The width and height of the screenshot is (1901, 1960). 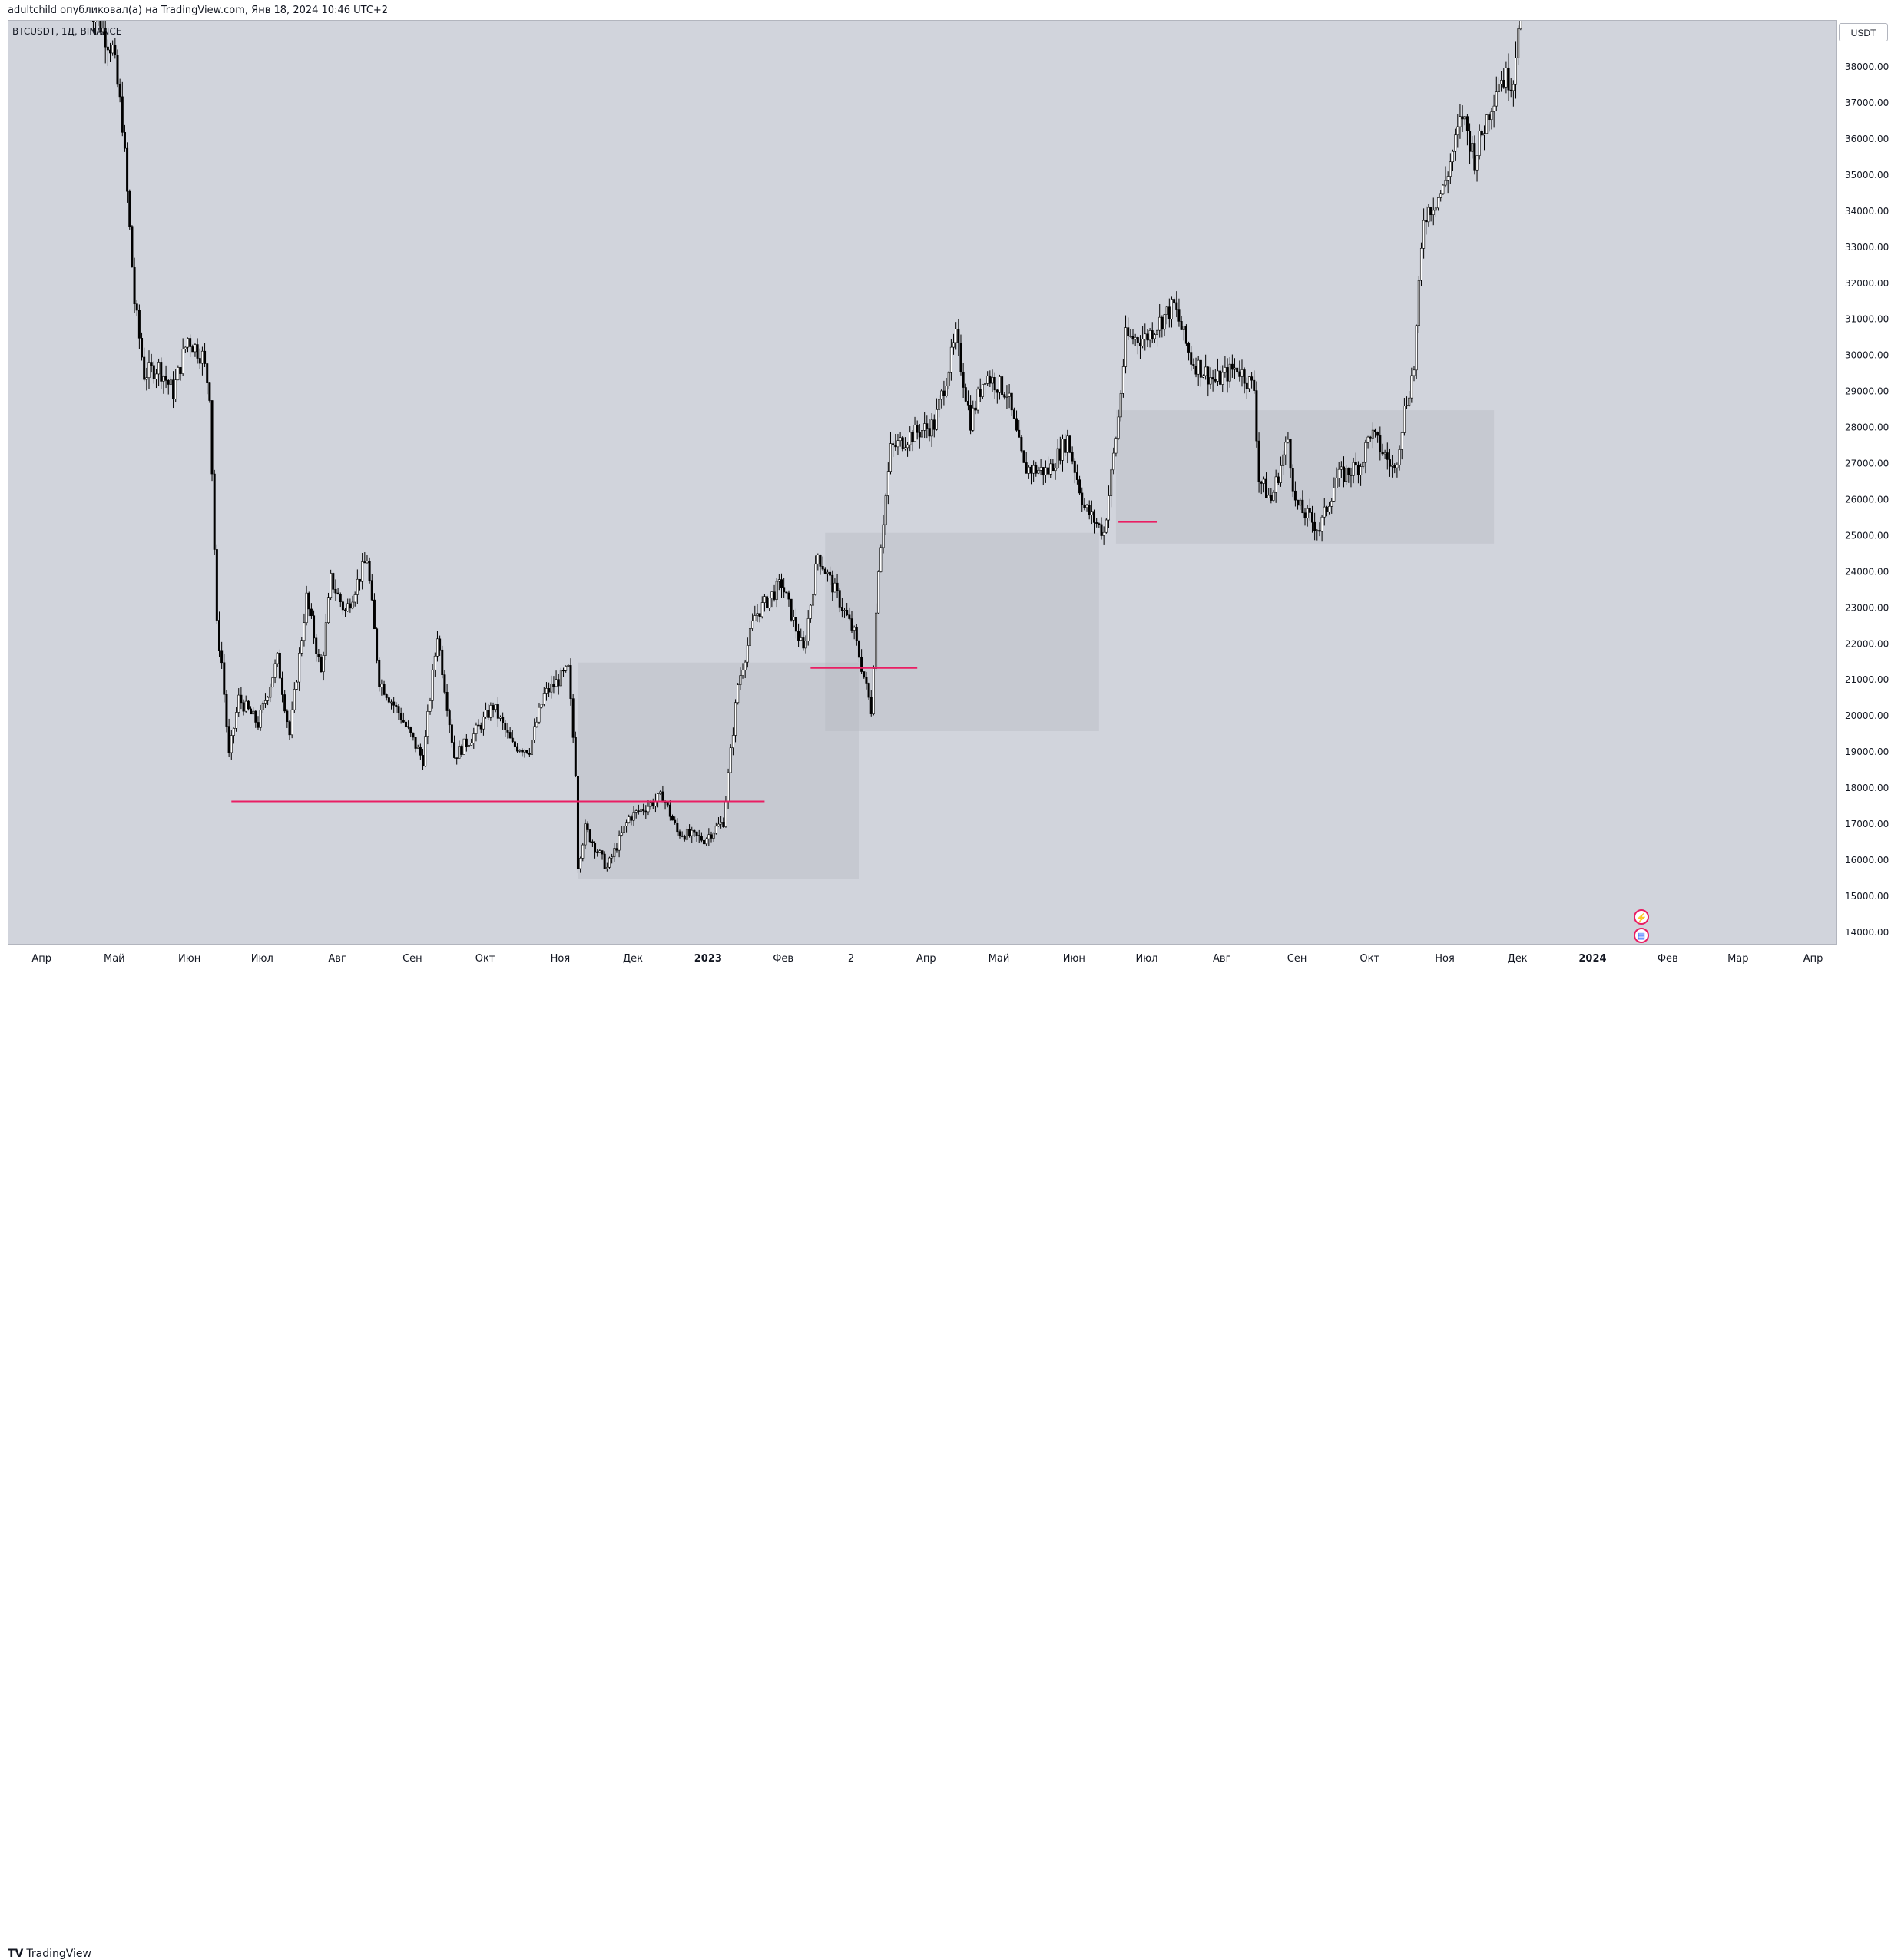 I want to click on price-tick-label: 19000.00, so click(x=1867, y=752).